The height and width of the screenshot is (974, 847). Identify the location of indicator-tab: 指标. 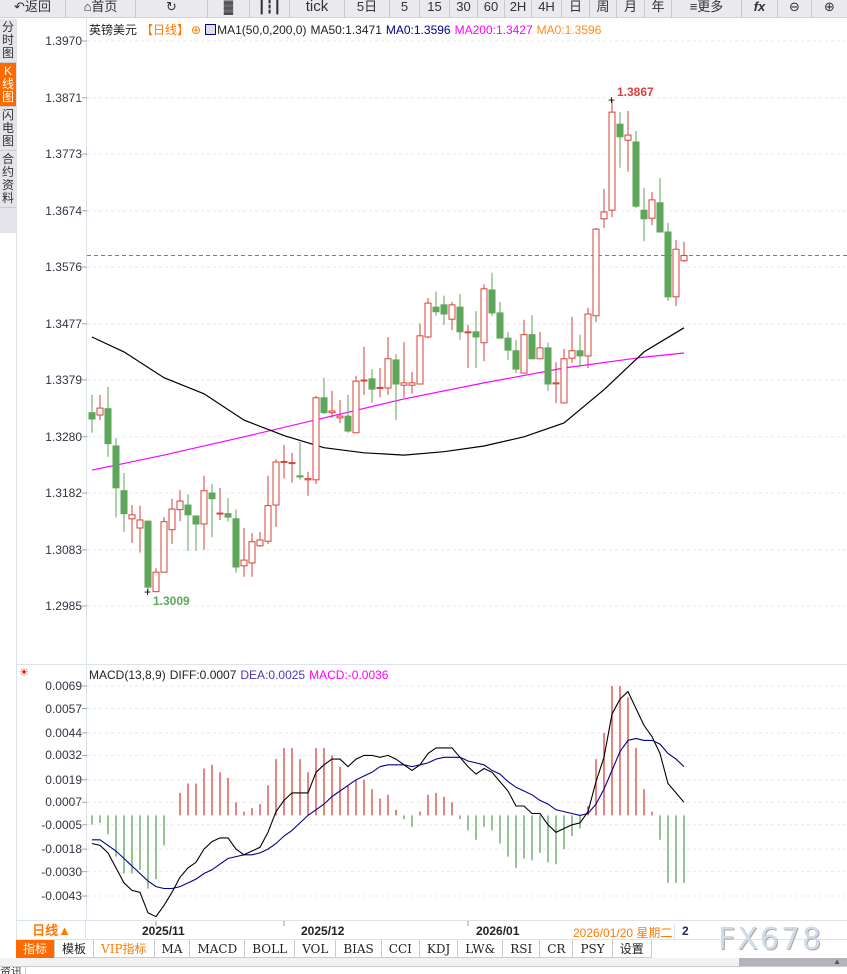
(36, 949).